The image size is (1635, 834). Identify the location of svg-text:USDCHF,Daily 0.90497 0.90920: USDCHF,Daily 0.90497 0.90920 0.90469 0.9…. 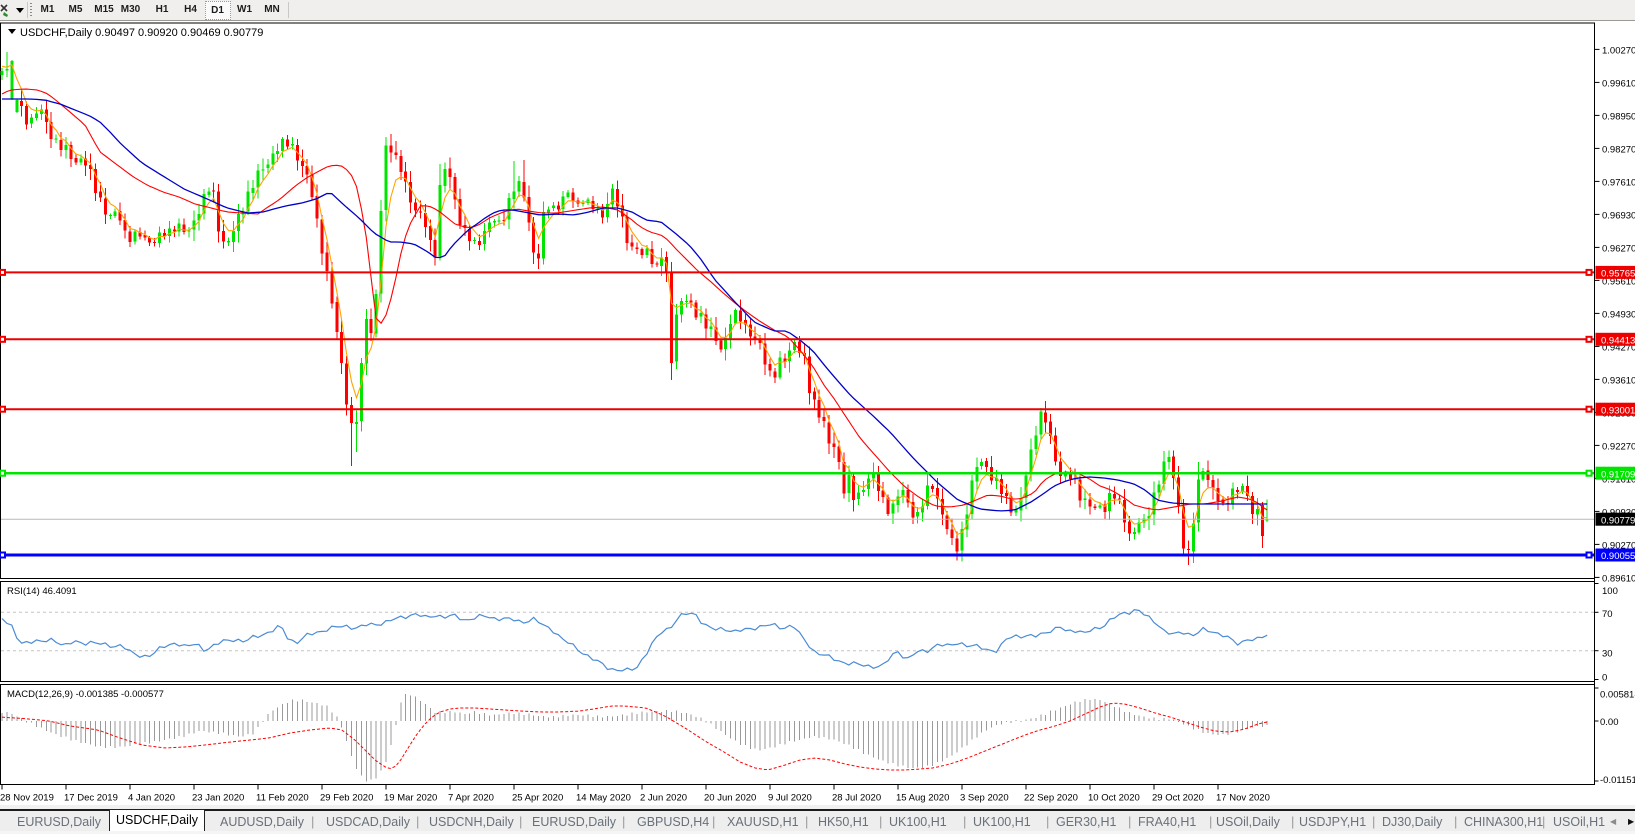
(141, 33).